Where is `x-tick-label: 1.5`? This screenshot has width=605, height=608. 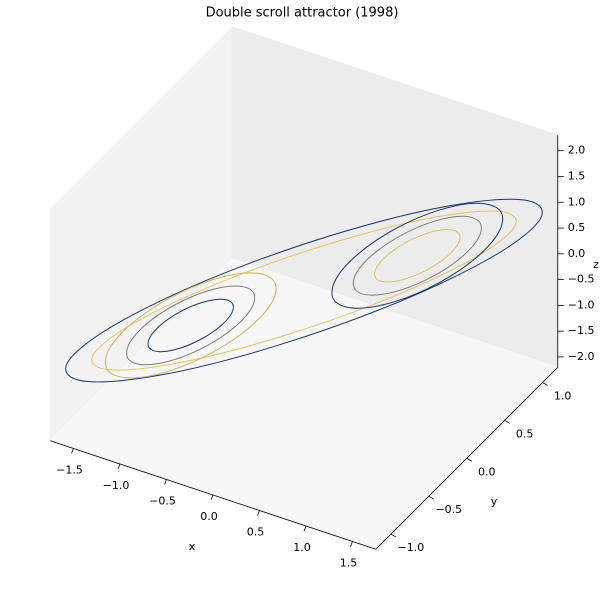 x-tick-label: 1.5 is located at coordinates (349, 563).